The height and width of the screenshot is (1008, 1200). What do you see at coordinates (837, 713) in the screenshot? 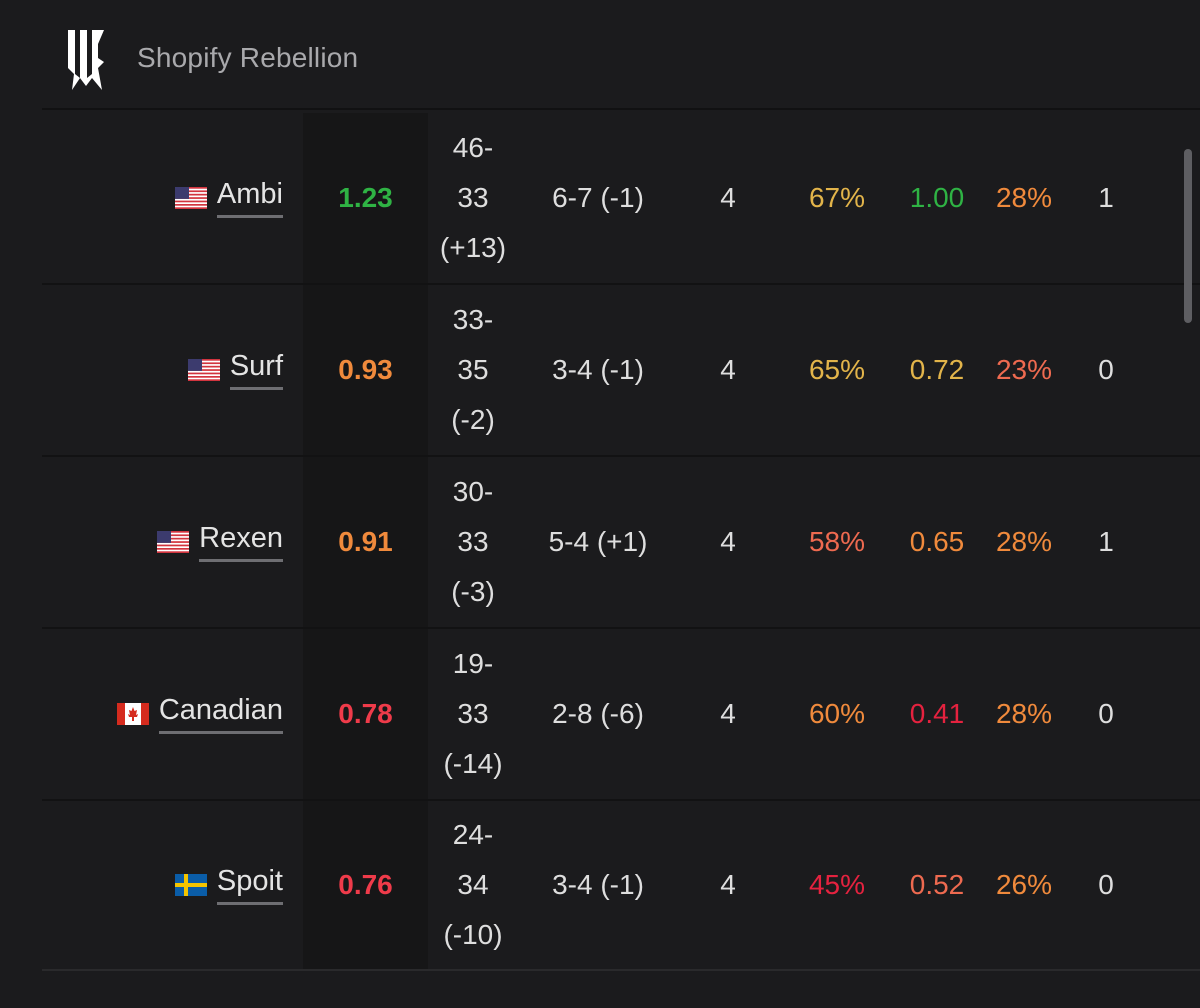
I see `kast-value: 60%` at bounding box center [837, 713].